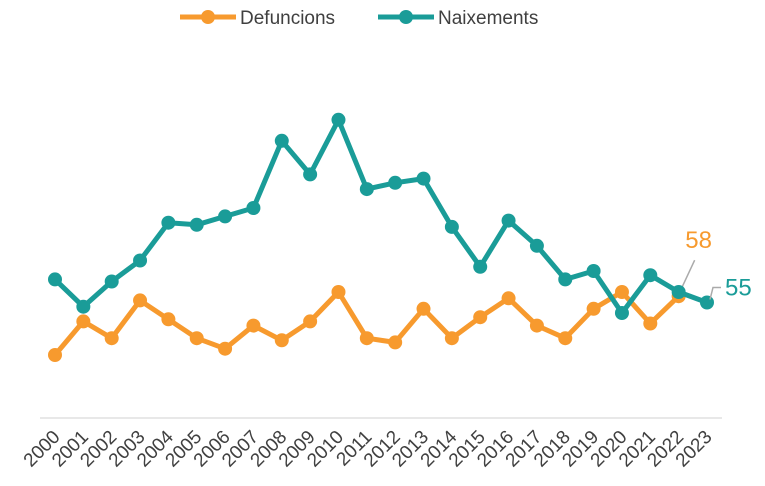  I want to click on data-label: 58, so click(698, 240).